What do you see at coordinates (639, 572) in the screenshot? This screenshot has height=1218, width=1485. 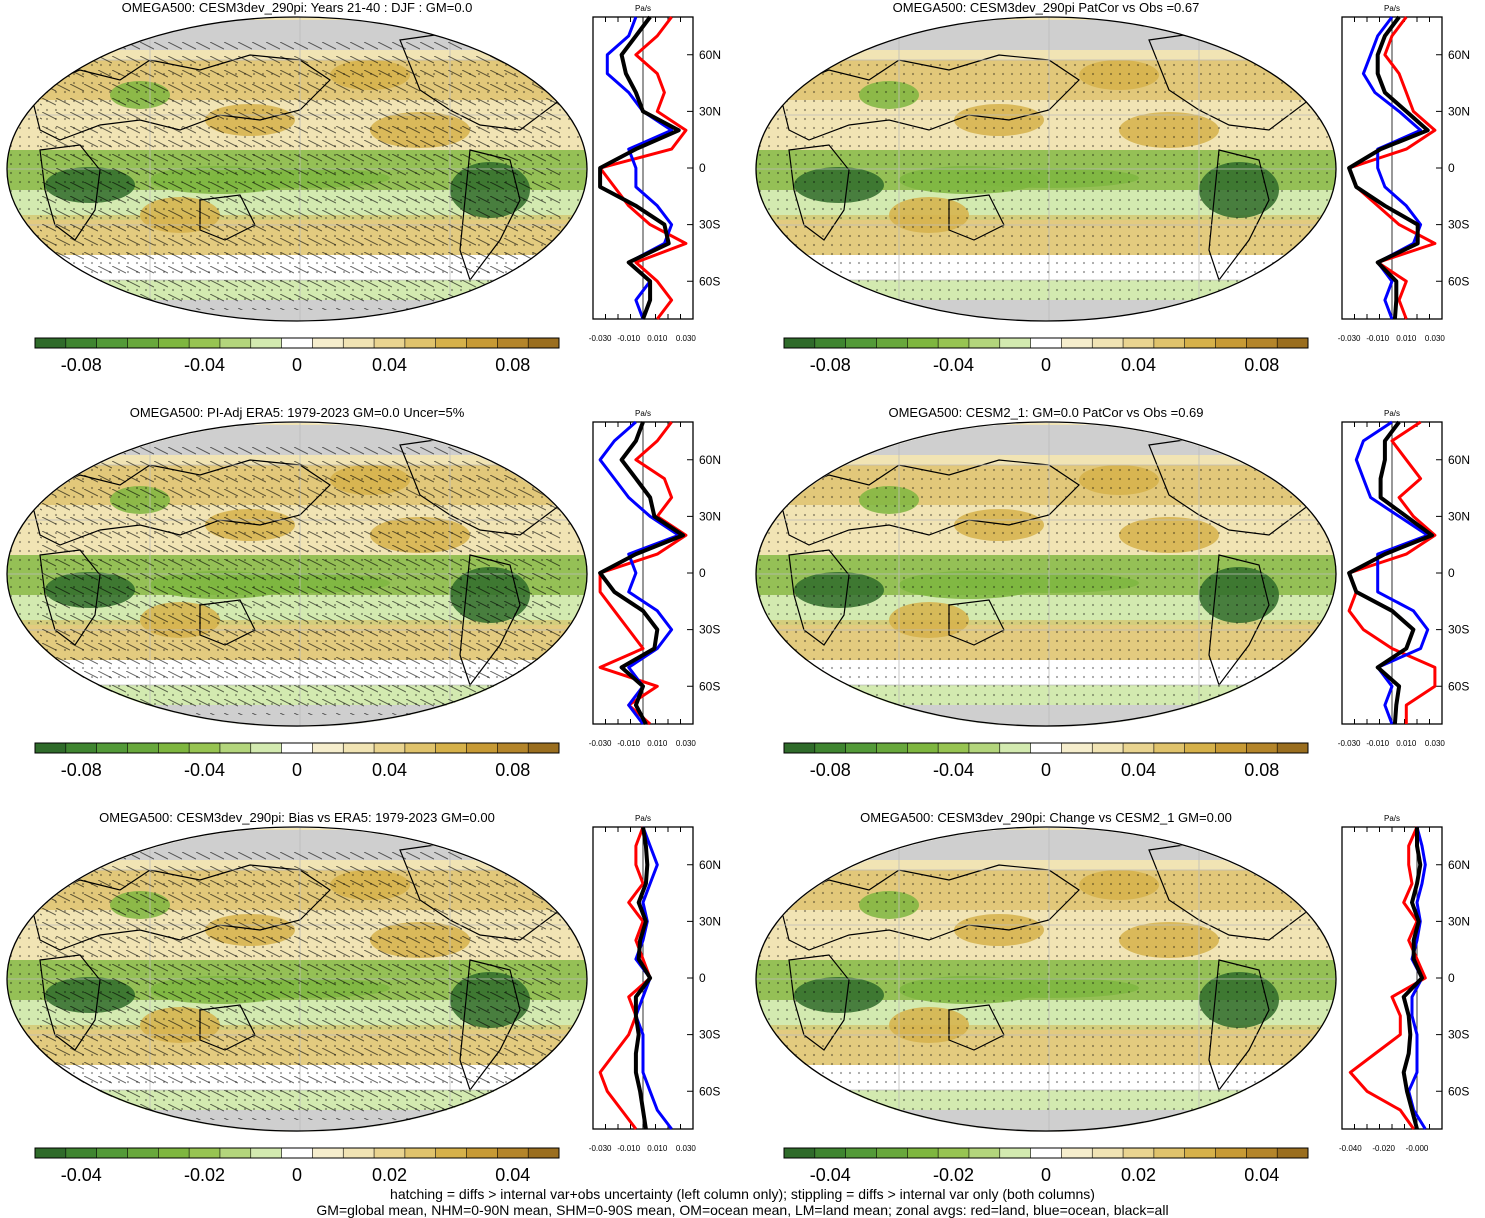 I see `zonal-series-ocean` at bounding box center [639, 572].